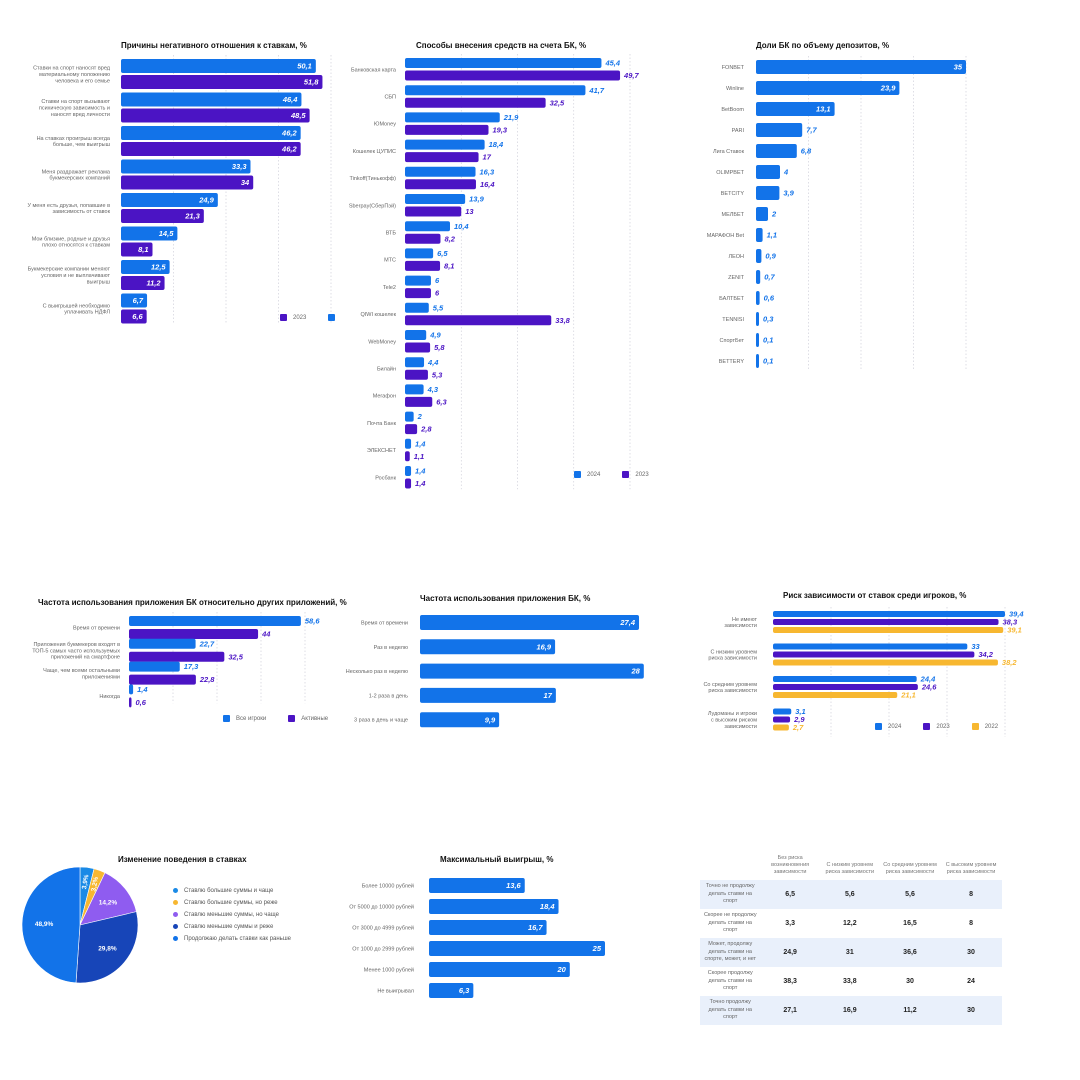  What do you see at coordinates (374, 152) in the screenshot?
I see `category-label: Кошелек ЦУПИС` at bounding box center [374, 152].